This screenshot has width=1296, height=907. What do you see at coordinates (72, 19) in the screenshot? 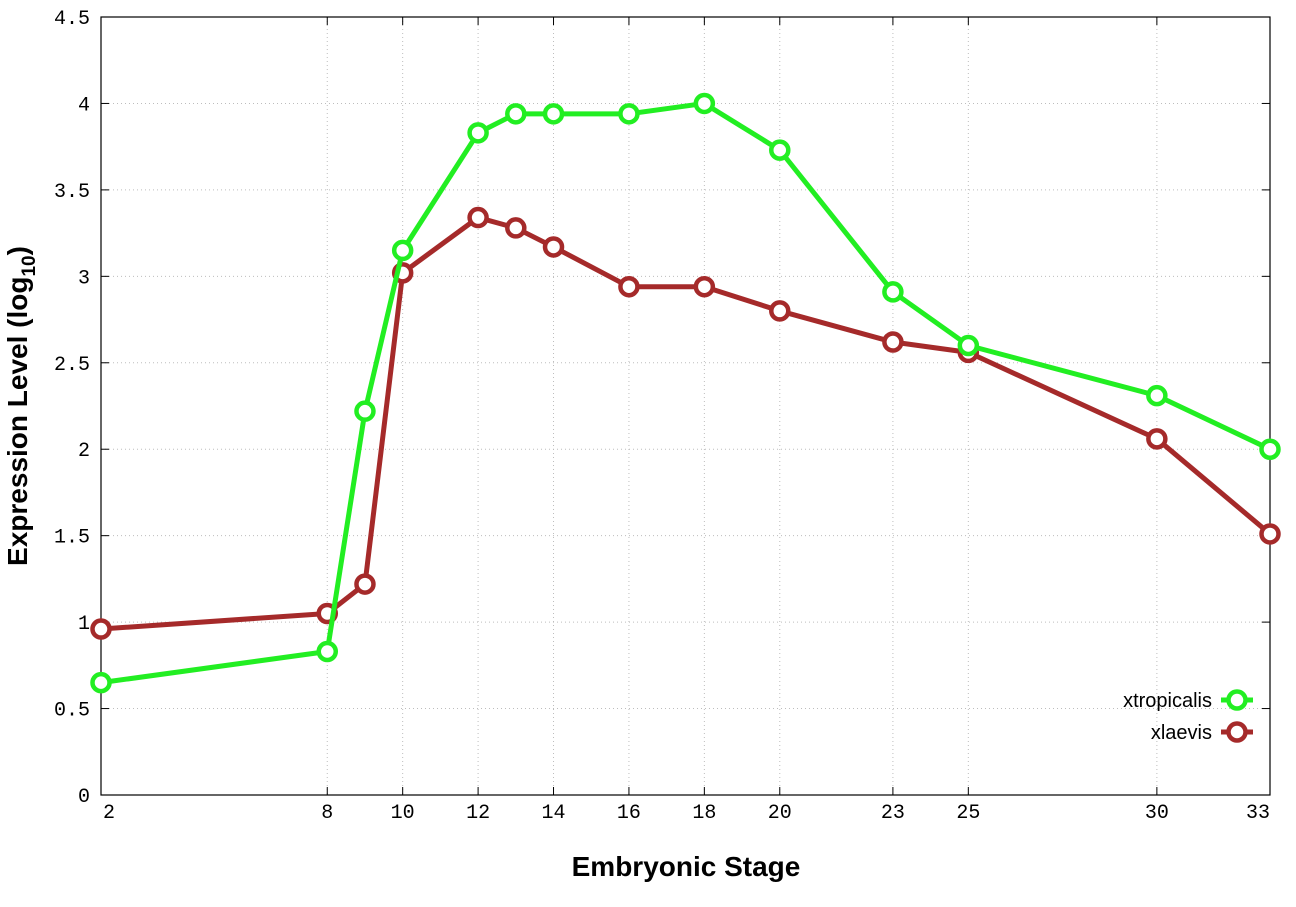
I see `y-tick-label: 4.5` at bounding box center [72, 19].